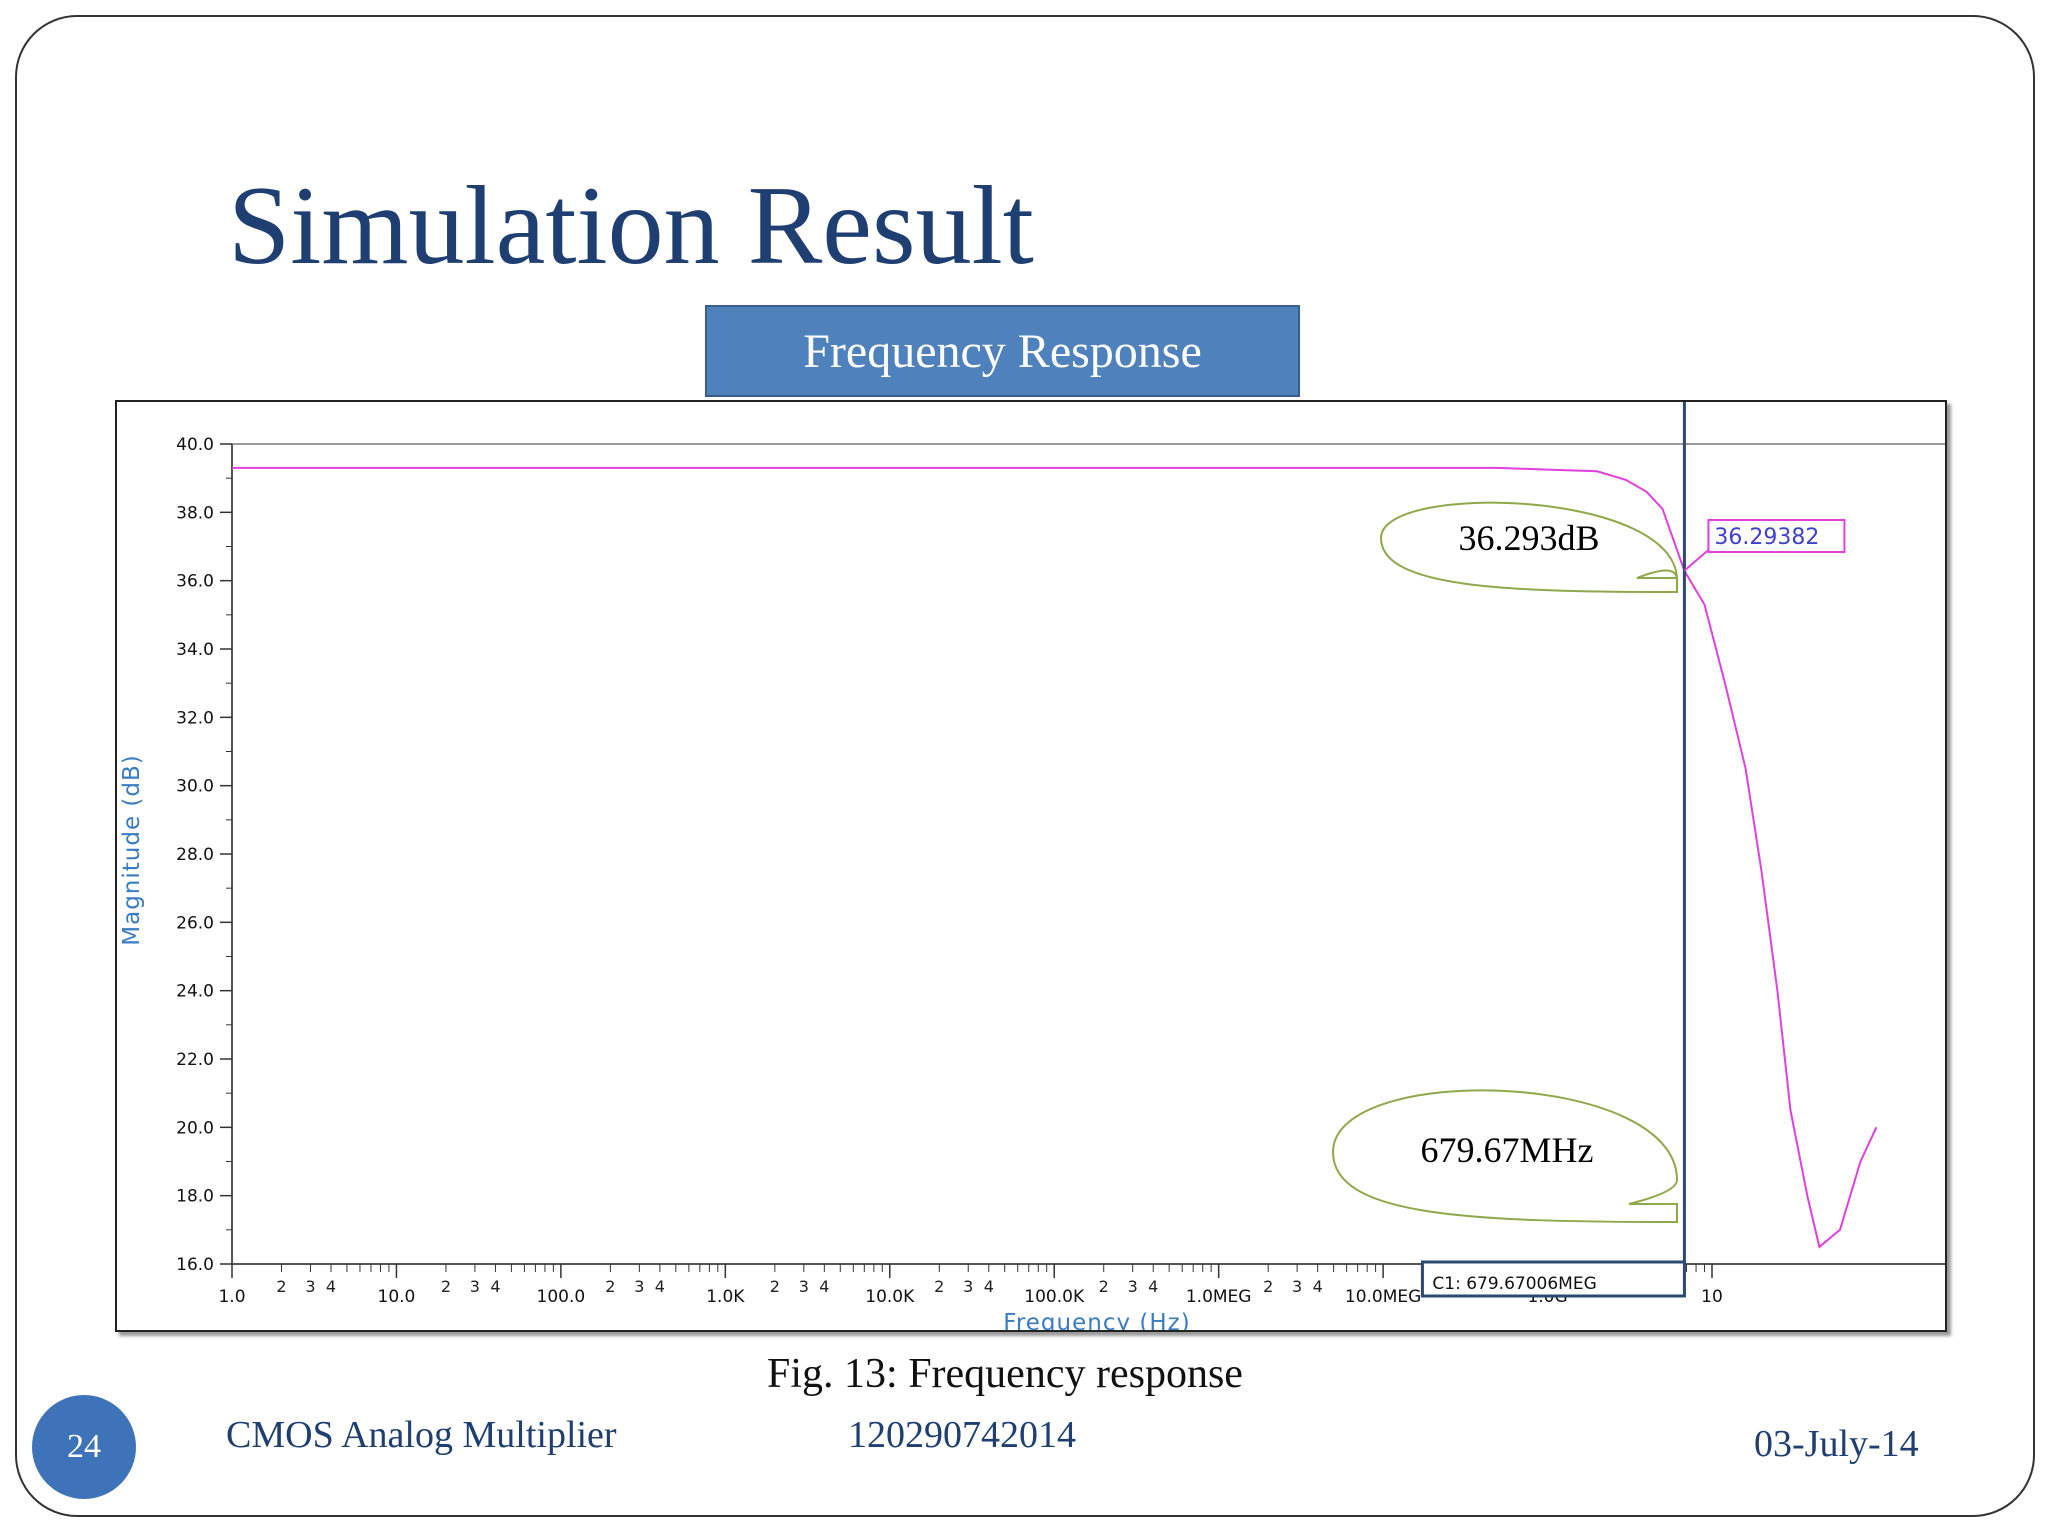 This screenshot has width=2048, height=1536. Describe the element at coordinates (1766, 537) in the screenshot. I see `cursor-value-label: 36.29382` at that location.